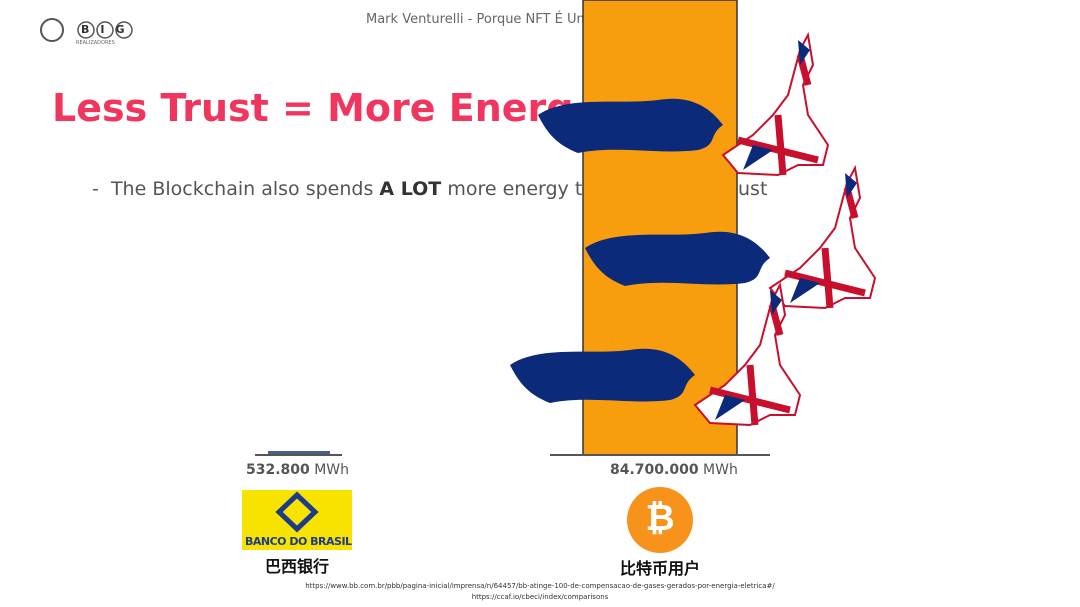 The height and width of the screenshot is (607, 1080). I want to click on bank-label: 巴西银行, so click(296, 566).